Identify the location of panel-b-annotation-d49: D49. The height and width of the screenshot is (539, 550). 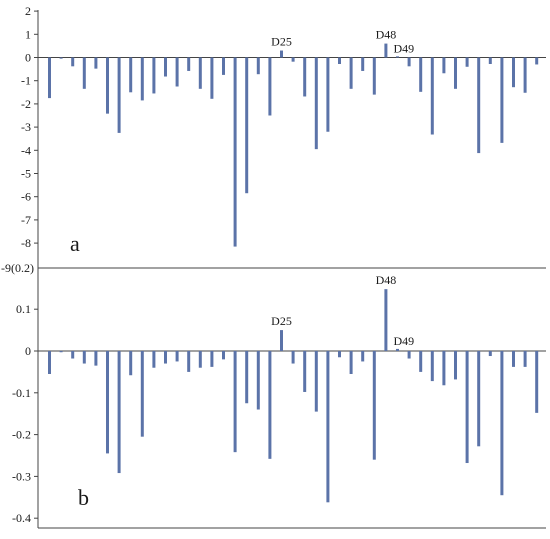
(404, 341).